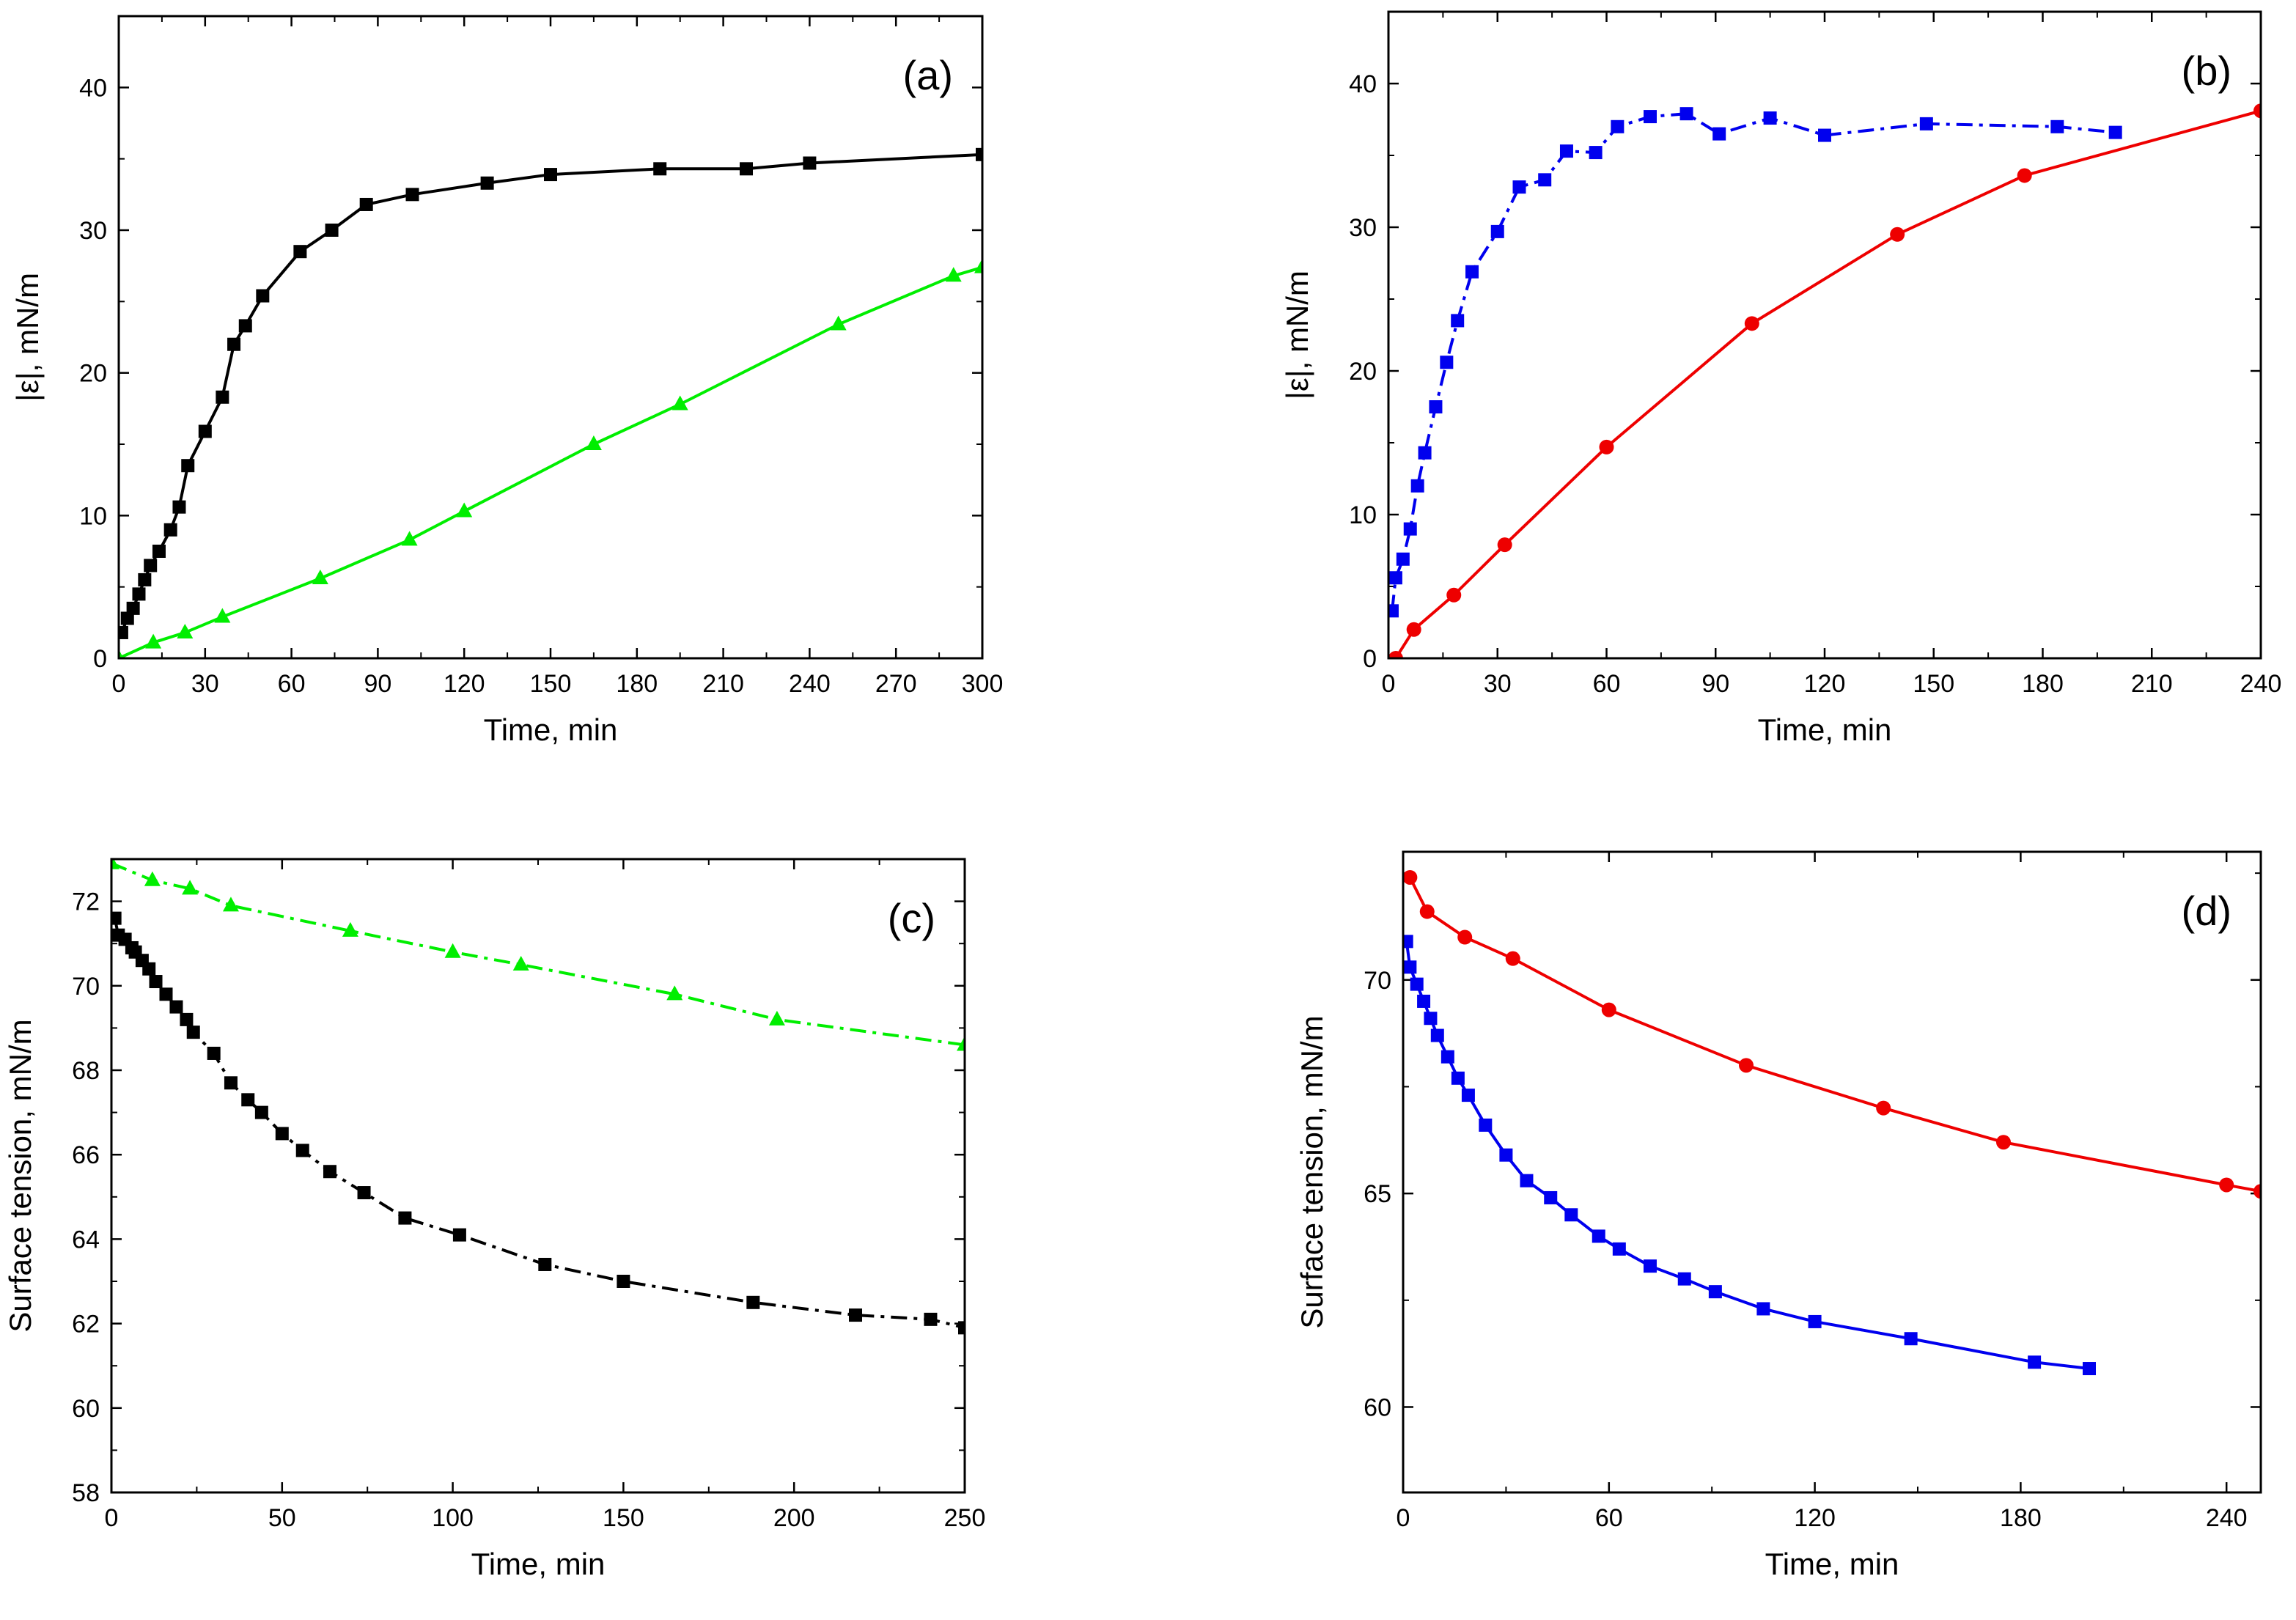 Image resolution: width=2296 pixels, height=1620 pixels. Describe the element at coordinates (983, 684) in the screenshot. I see `x-tick-label: 300` at that location.